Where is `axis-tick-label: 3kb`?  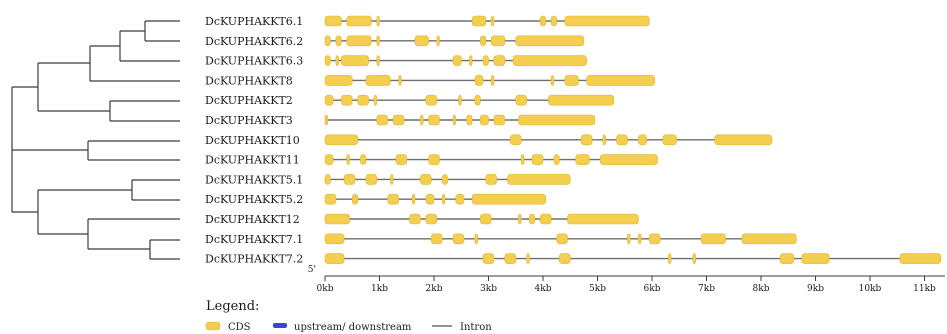
axis-tick-label: 3kb is located at coordinates (488, 289).